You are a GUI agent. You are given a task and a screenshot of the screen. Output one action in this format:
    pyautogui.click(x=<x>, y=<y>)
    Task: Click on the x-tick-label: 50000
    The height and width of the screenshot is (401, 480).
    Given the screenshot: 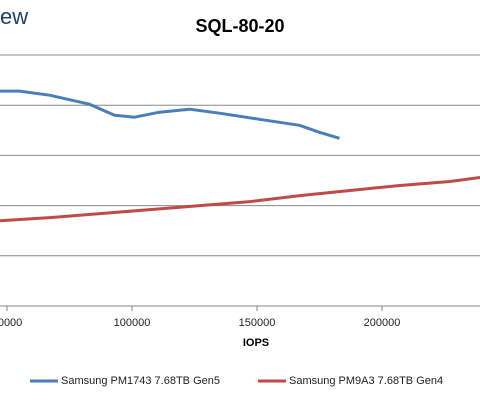 What is the action you would take?
    pyautogui.click(x=11, y=323)
    